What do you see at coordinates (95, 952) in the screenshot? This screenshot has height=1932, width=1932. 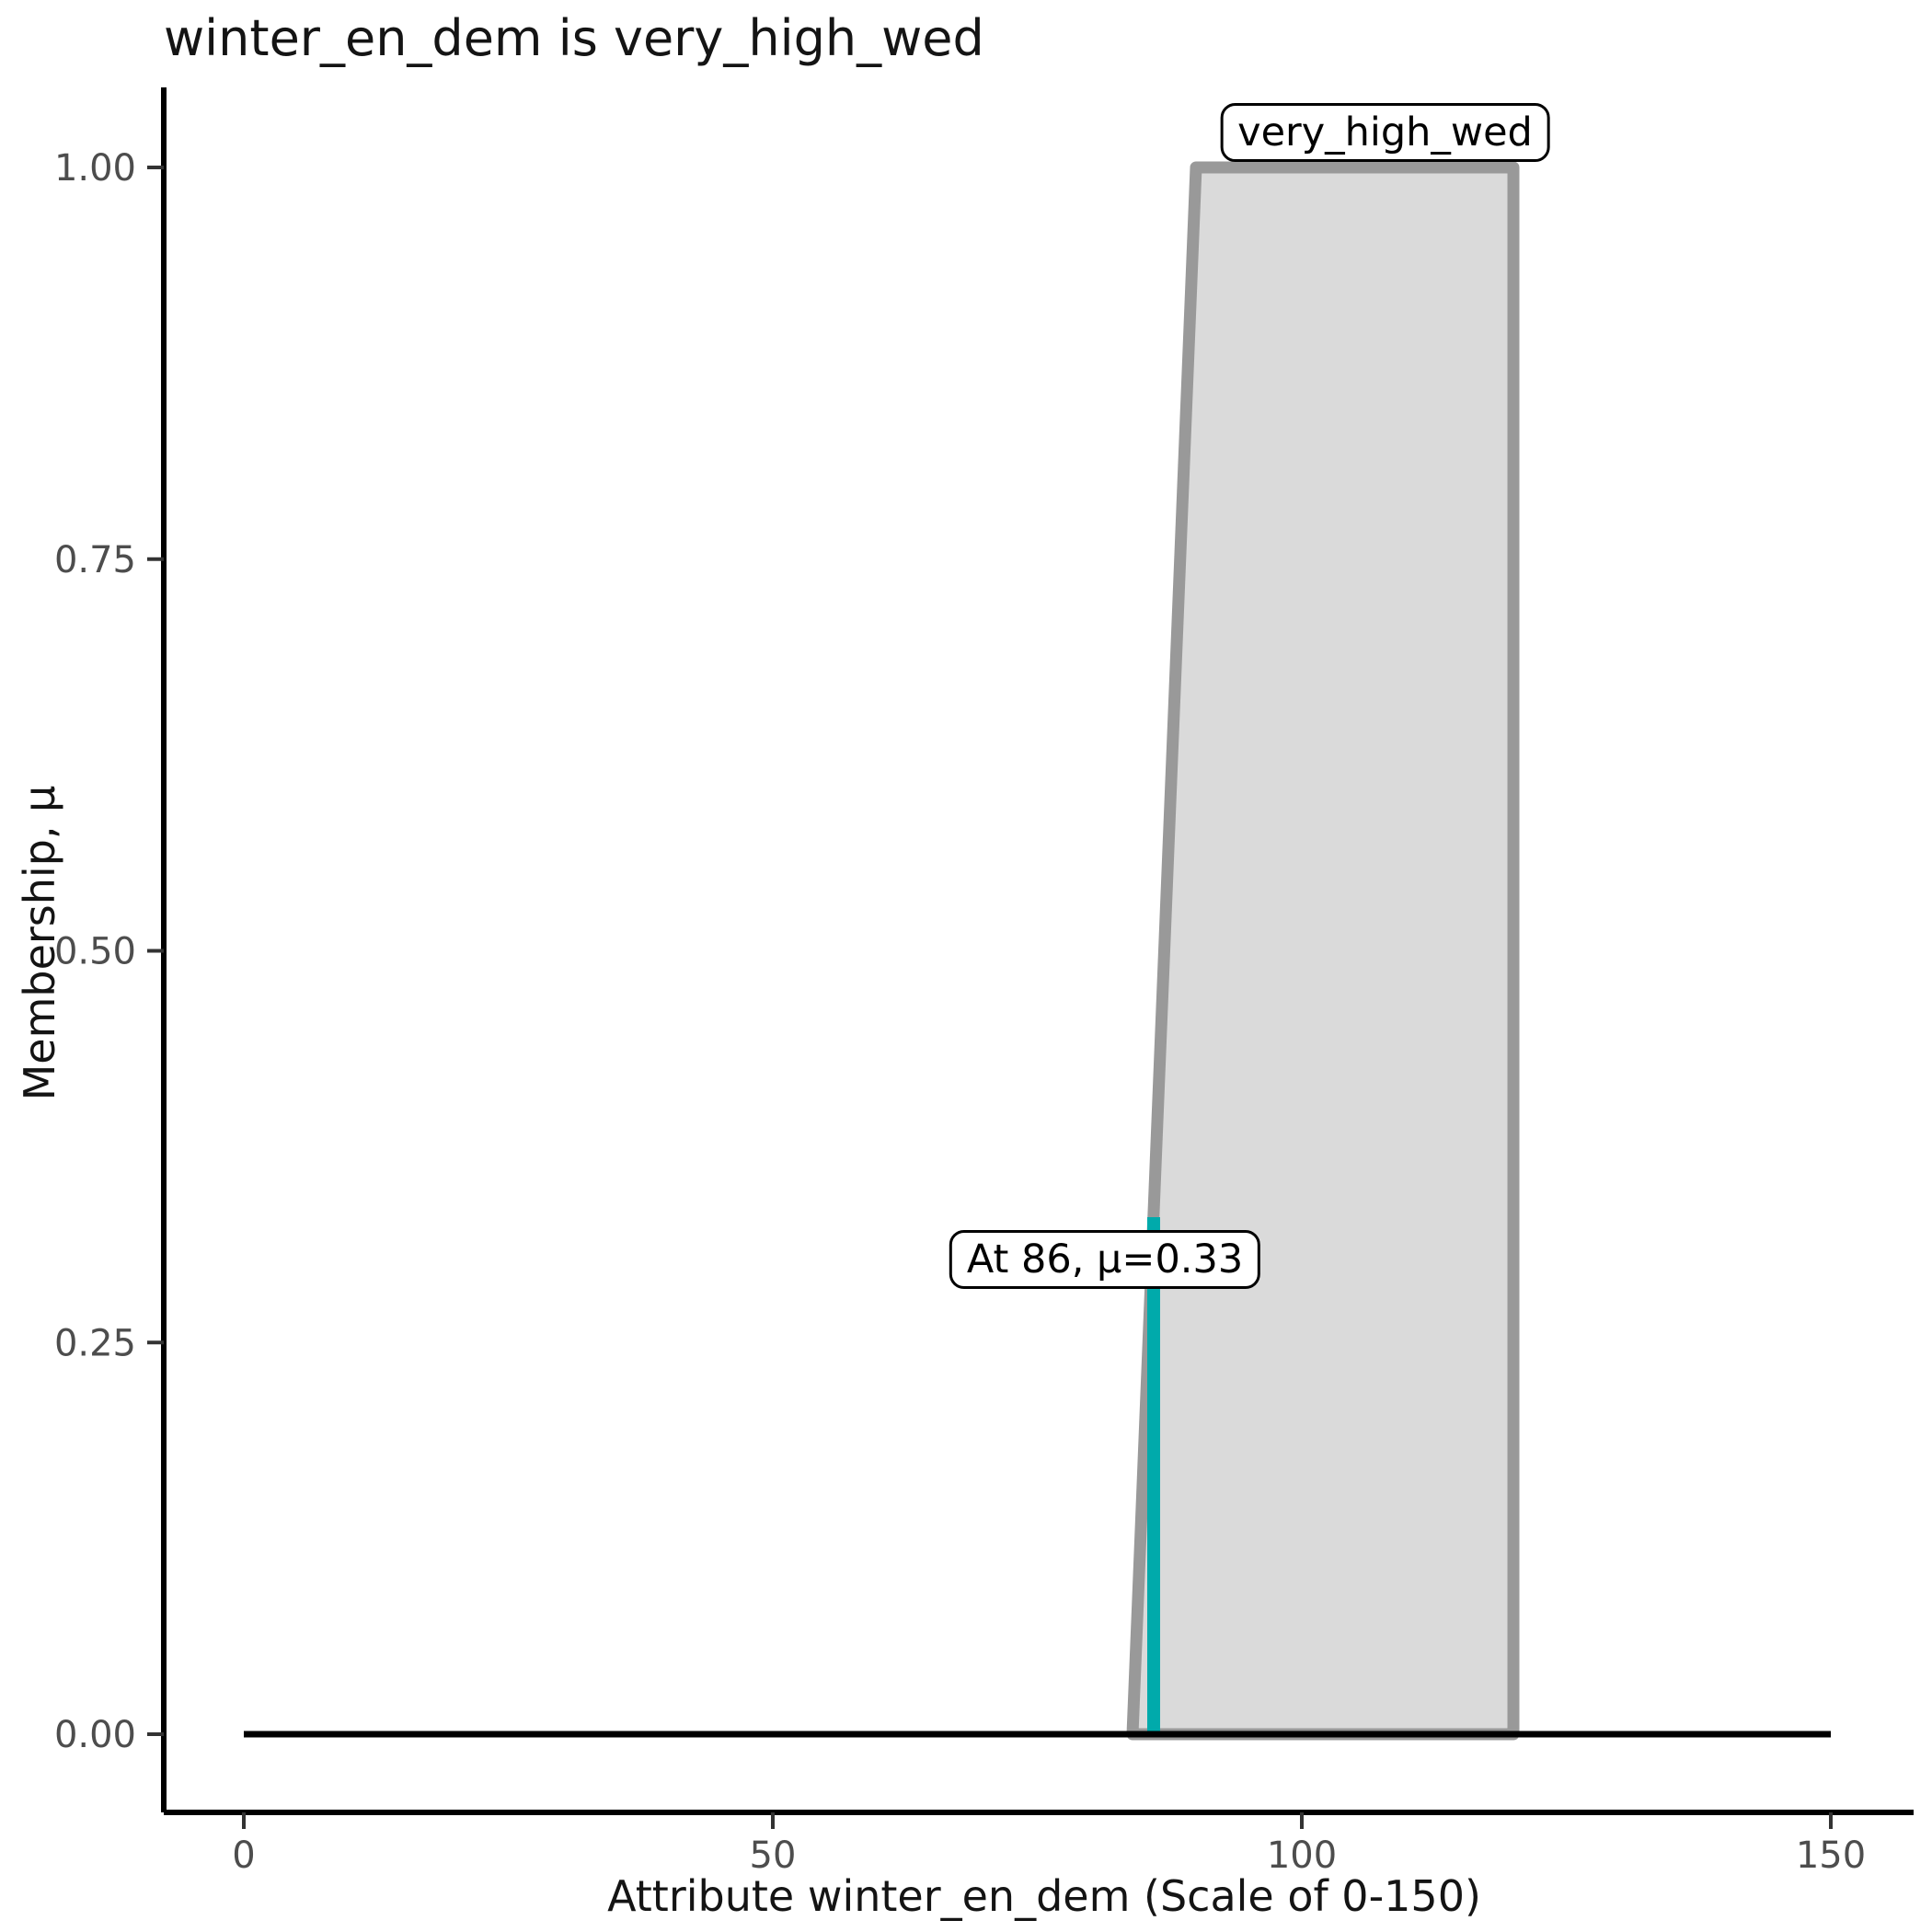 I see `y-tick-label: 0.50` at bounding box center [95, 952].